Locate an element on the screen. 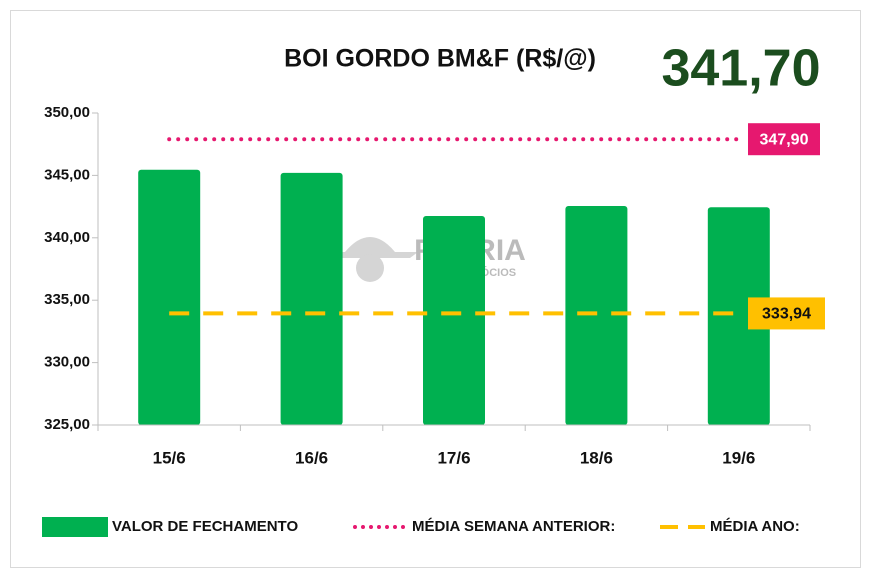 This screenshot has width=871, height=578. x-tick-label: 15/6 is located at coordinates (169, 457).